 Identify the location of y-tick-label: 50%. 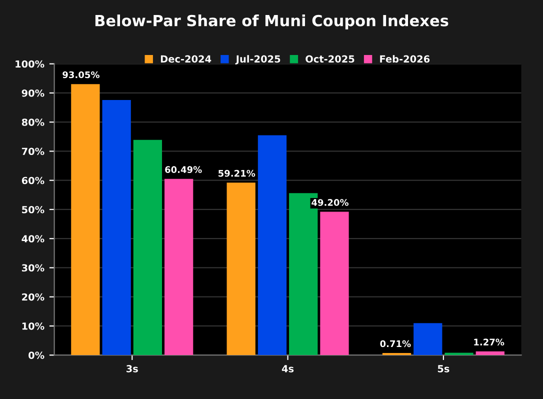
(33, 210).